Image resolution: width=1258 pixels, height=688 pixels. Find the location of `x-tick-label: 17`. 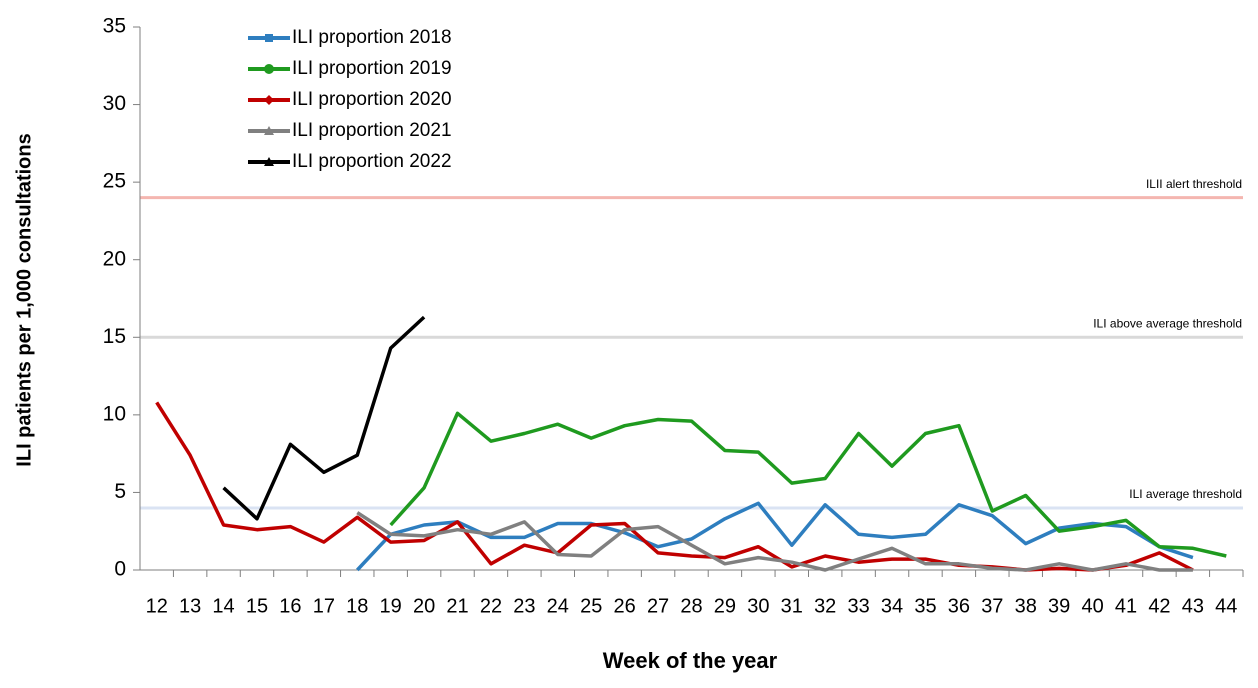

x-tick-label: 17 is located at coordinates (324, 606).